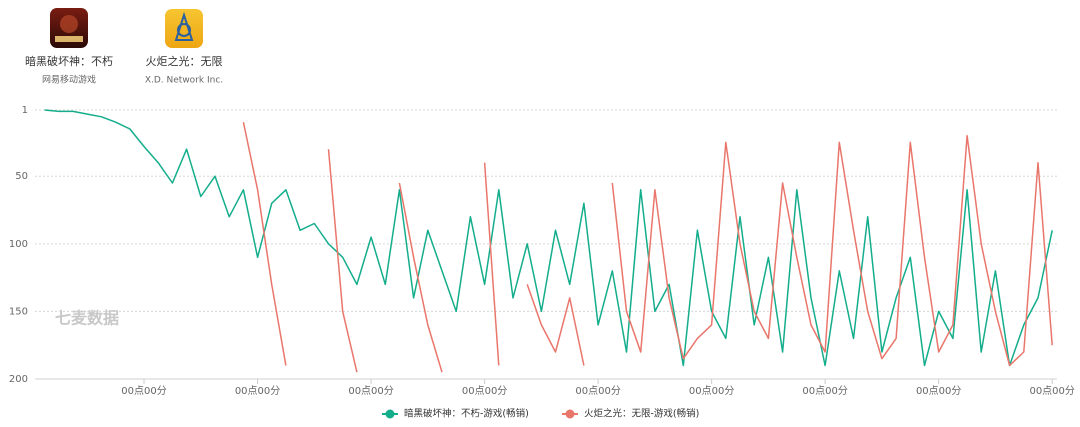 This screenshot has height=427, width=1080. What do you see at coordinates (18, 311) in the screenshot?
I see `y-tick-label: 150` at bounding box center [18, 311].